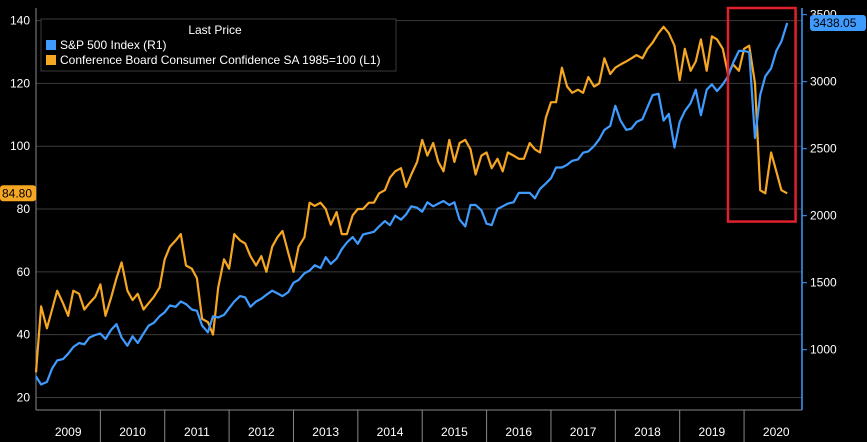  Describe the element at coordinates (647, 432) in the screenshot. I see `x-axis-tick-label: 2018` at that location.